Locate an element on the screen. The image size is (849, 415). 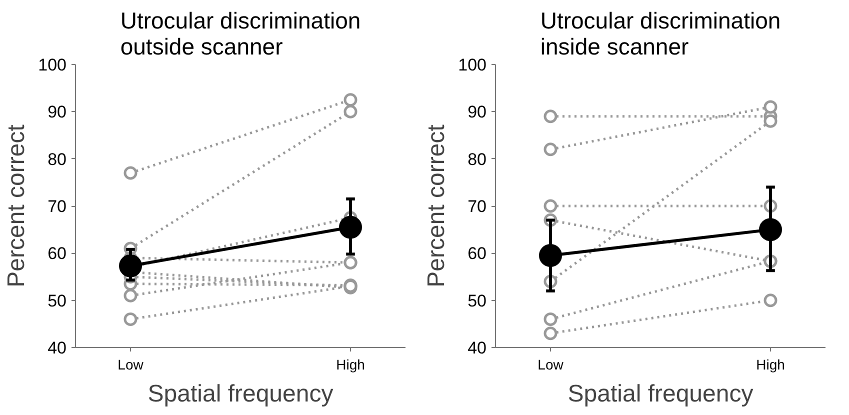
chart-title: Utrocular discrimination inside scanner is located at coordinates (660, 34).